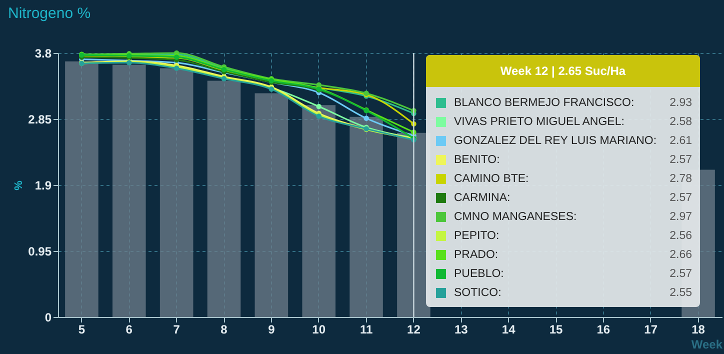 The width and height of the screenshot is (724, 354). I want to click on annotation: 2.66, so click(681, 254).